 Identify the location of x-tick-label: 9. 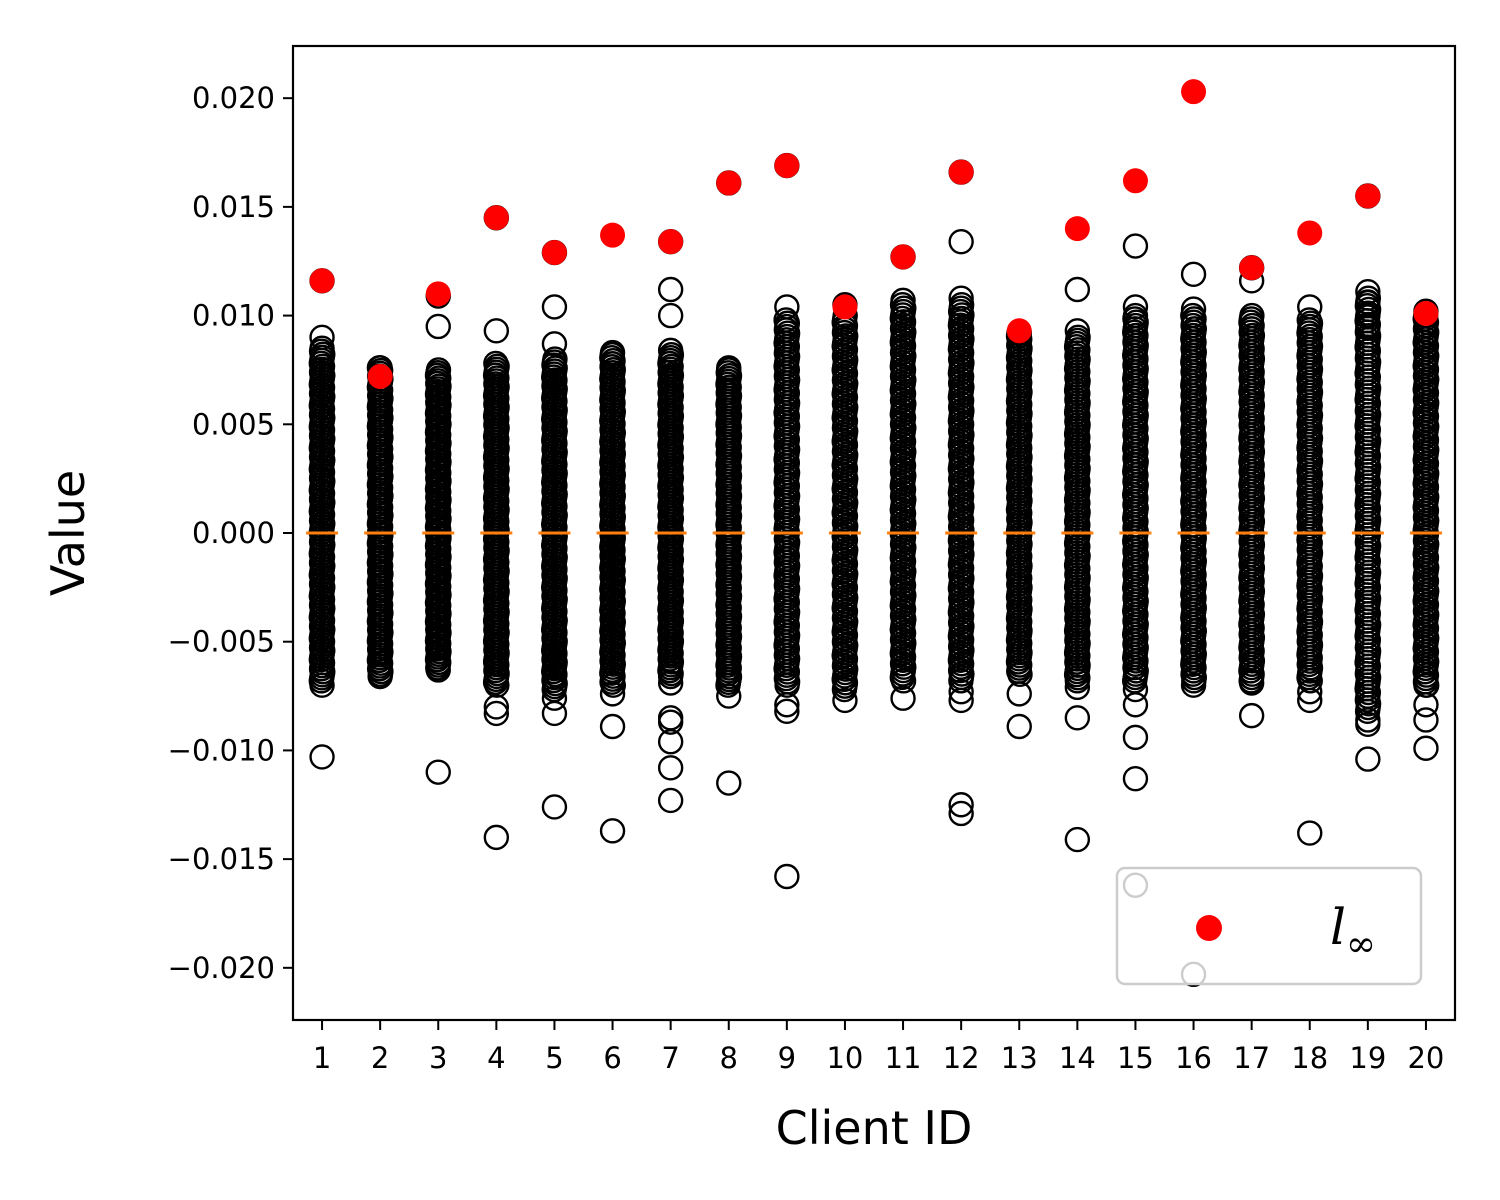
(787, 1058).